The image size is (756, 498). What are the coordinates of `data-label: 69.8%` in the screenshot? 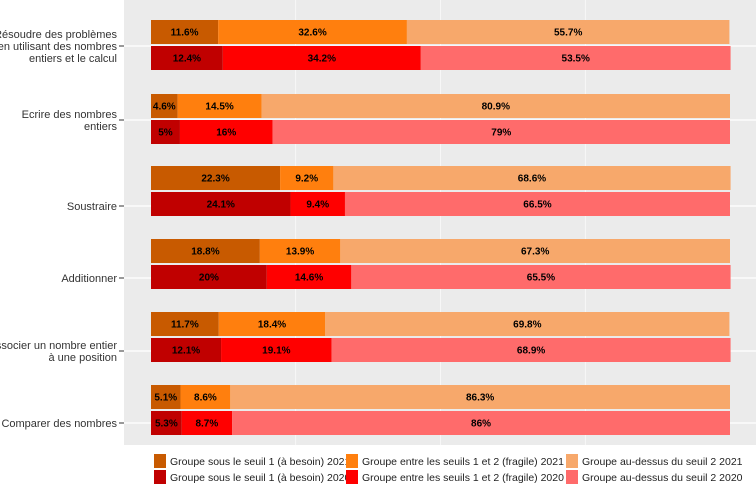 It's located at (527, 325).